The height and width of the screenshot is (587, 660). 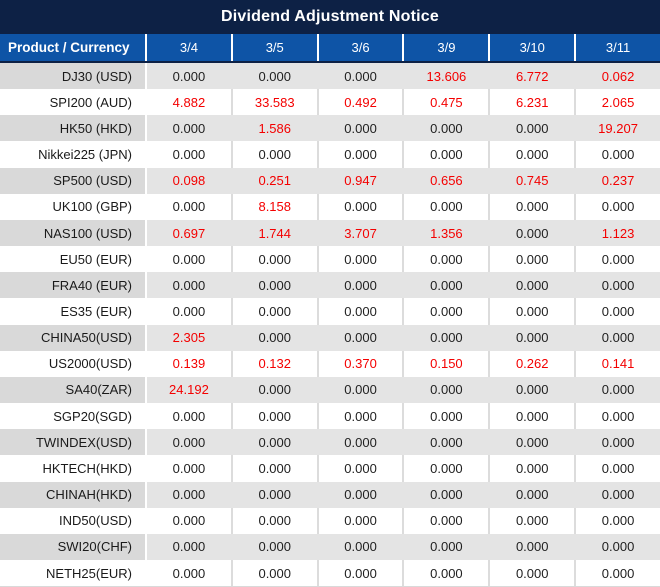 What do you see at coordinates (188, 102) in the screenshot?
I see `value-cell: 4.882` at bounding box center [188, 102].